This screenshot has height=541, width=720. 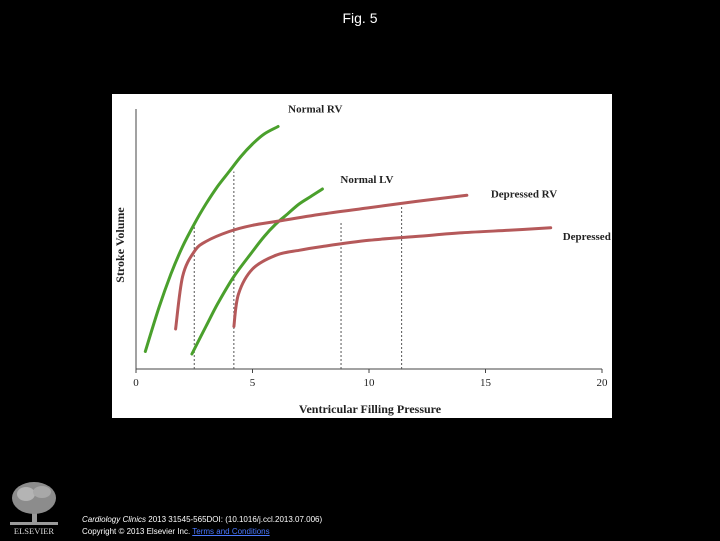 I want to click on series-line-normal-rv, so click(x=211, y=239).